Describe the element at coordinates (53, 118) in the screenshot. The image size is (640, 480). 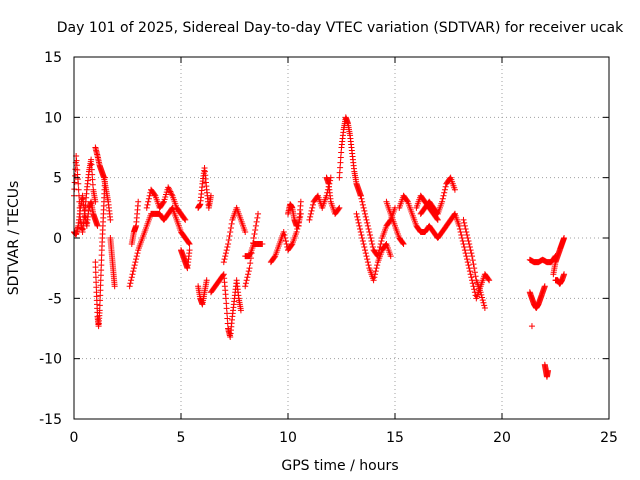
I see `y-tick-label: 10` at that location.